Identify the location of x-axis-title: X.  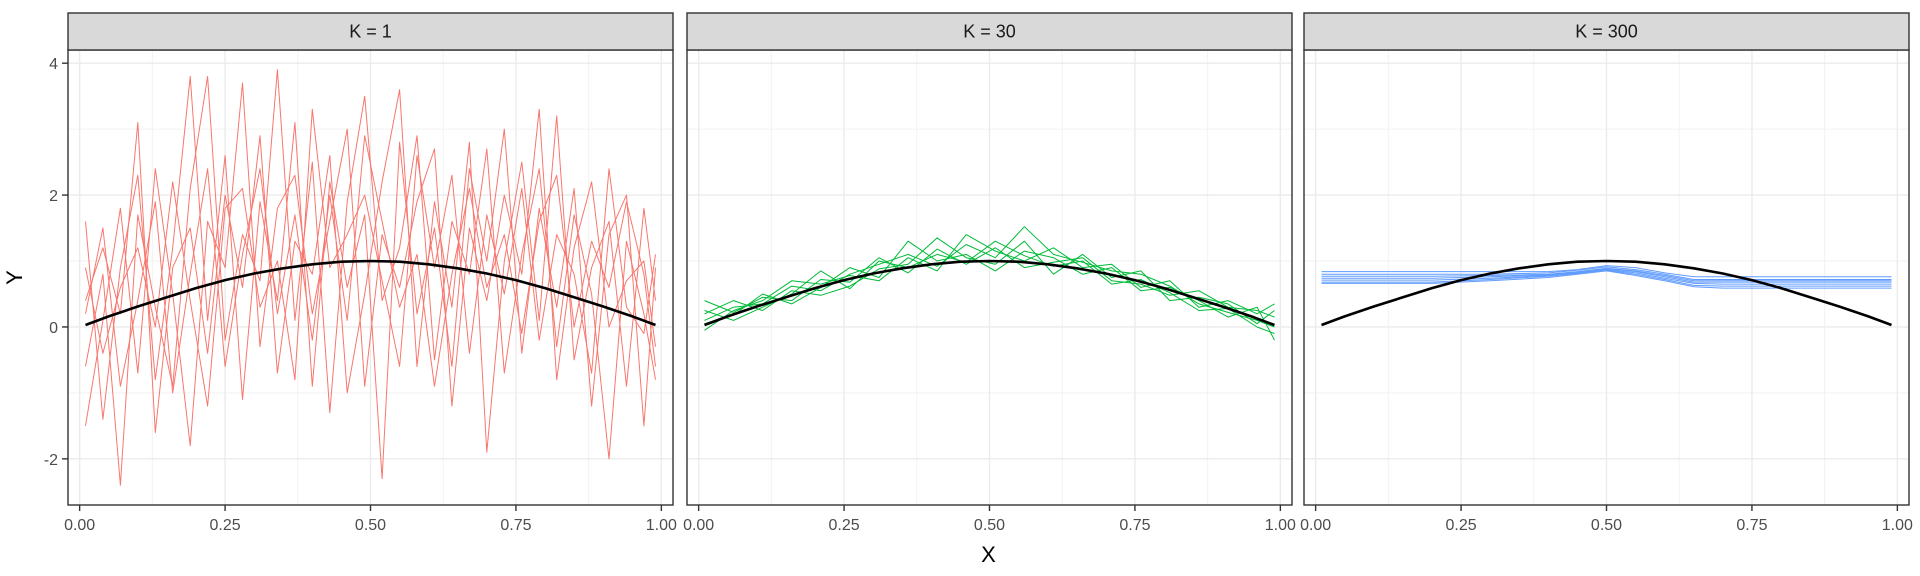
(988, 554).